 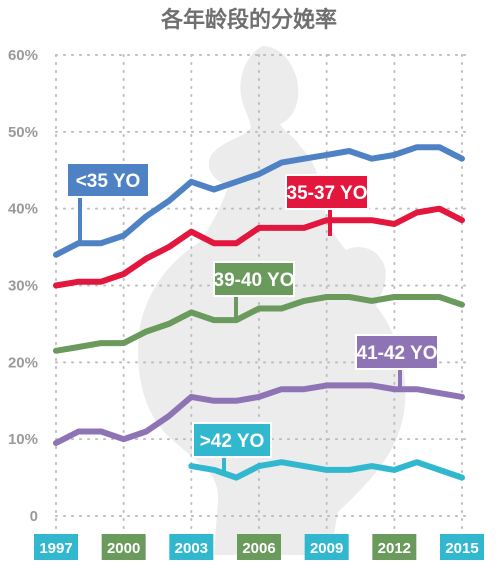 I want to click on x-tick-label: 2003, so click(x=191, y=548).